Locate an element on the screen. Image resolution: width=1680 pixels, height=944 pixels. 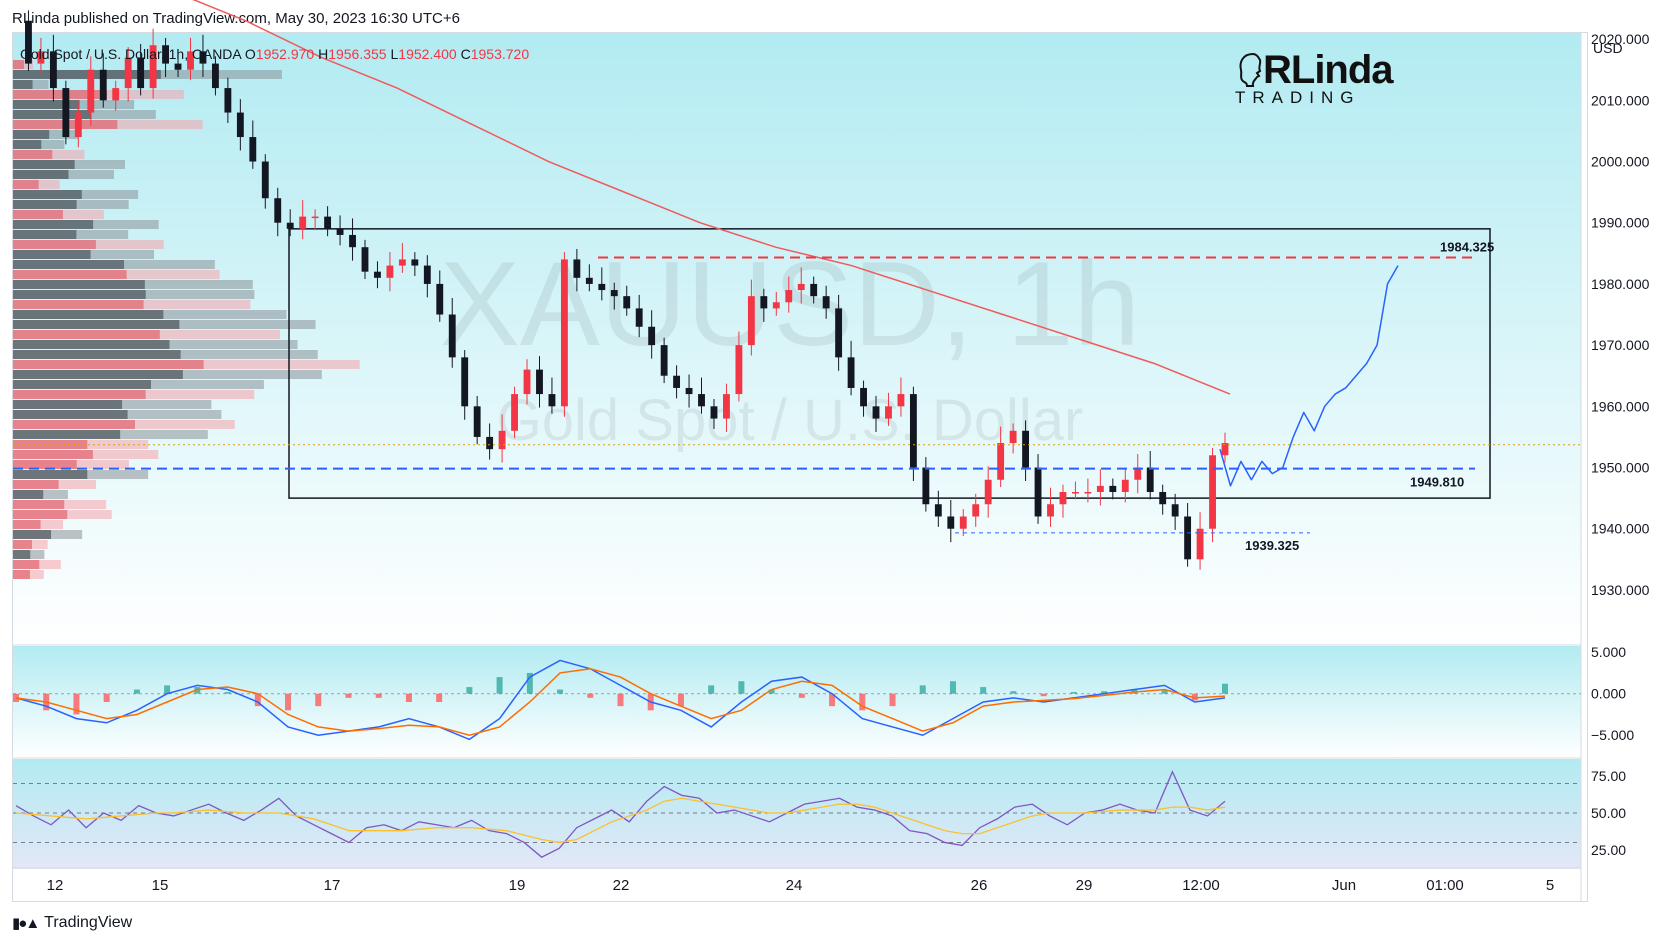
tradingview-brand-text: TradingView is located at coordinates (88, 922).